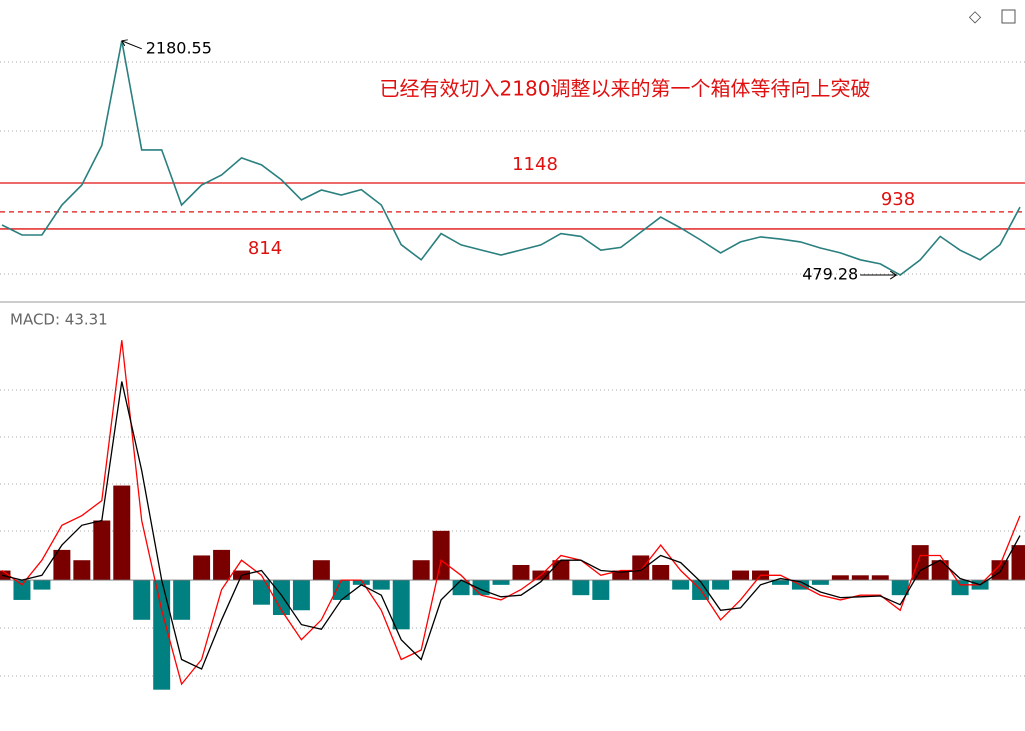  I want to click on low-label: 479.28, so click(830, 274).